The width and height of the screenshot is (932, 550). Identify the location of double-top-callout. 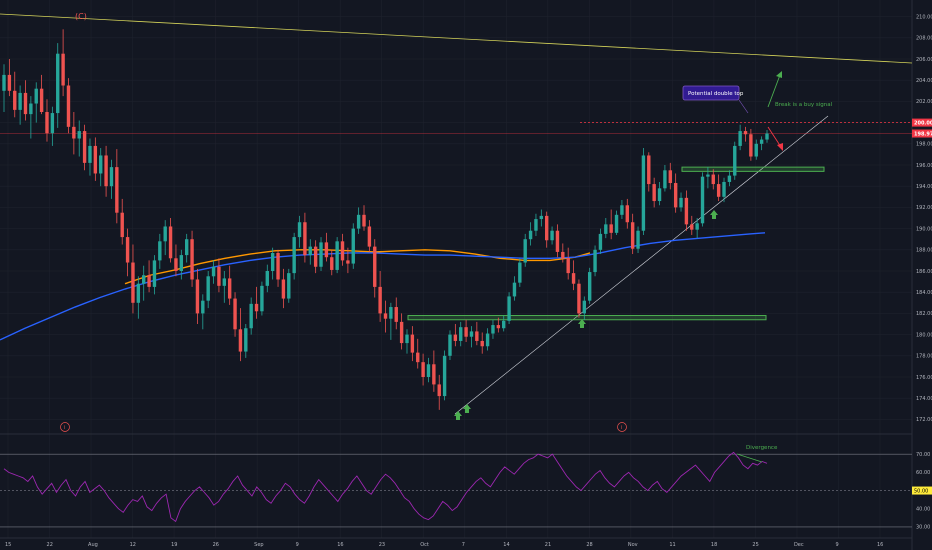
(711, 93).